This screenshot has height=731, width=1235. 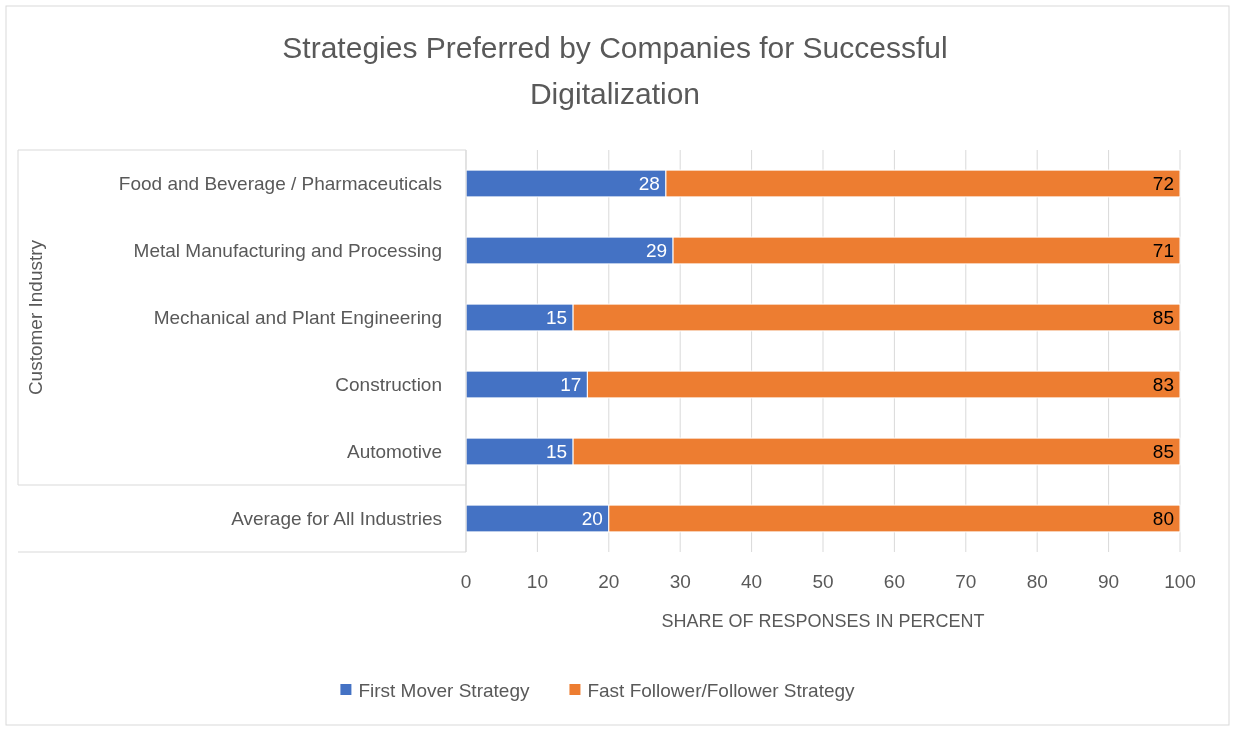 I want to click on y-tick-label: Construction, so click(x=388, y=385).